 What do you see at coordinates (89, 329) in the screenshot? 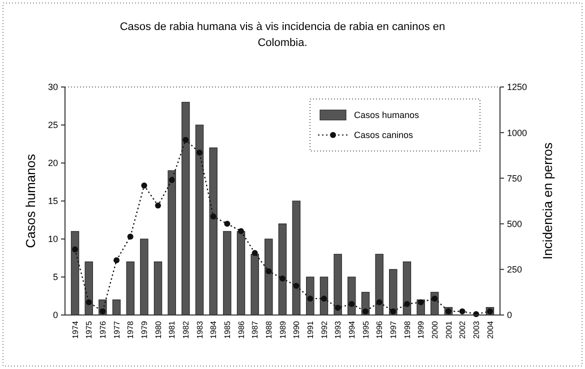
I see `x-tick-label: 1975` at bounding box center [89, 329].